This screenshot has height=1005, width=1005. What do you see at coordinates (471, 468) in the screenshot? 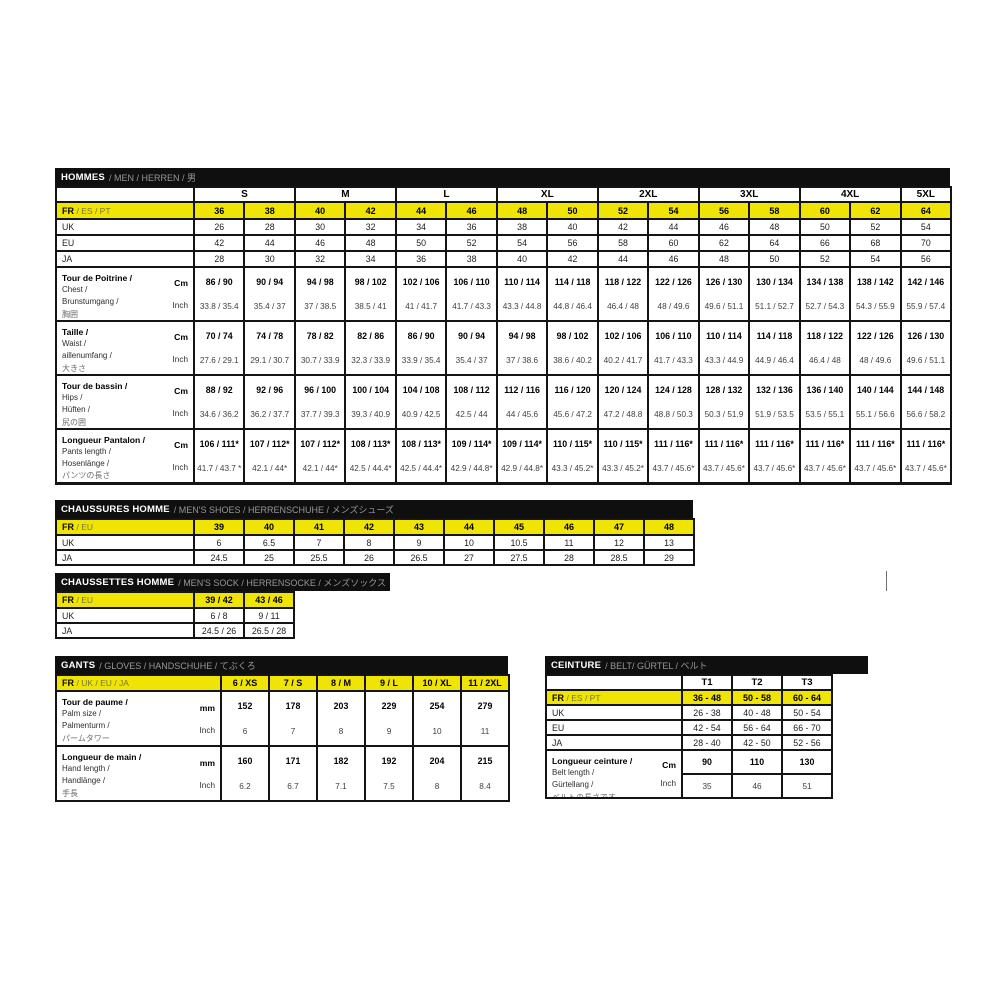
I see `inch-value: 42.9 / 44.8*` at bounding box center [471, 468].